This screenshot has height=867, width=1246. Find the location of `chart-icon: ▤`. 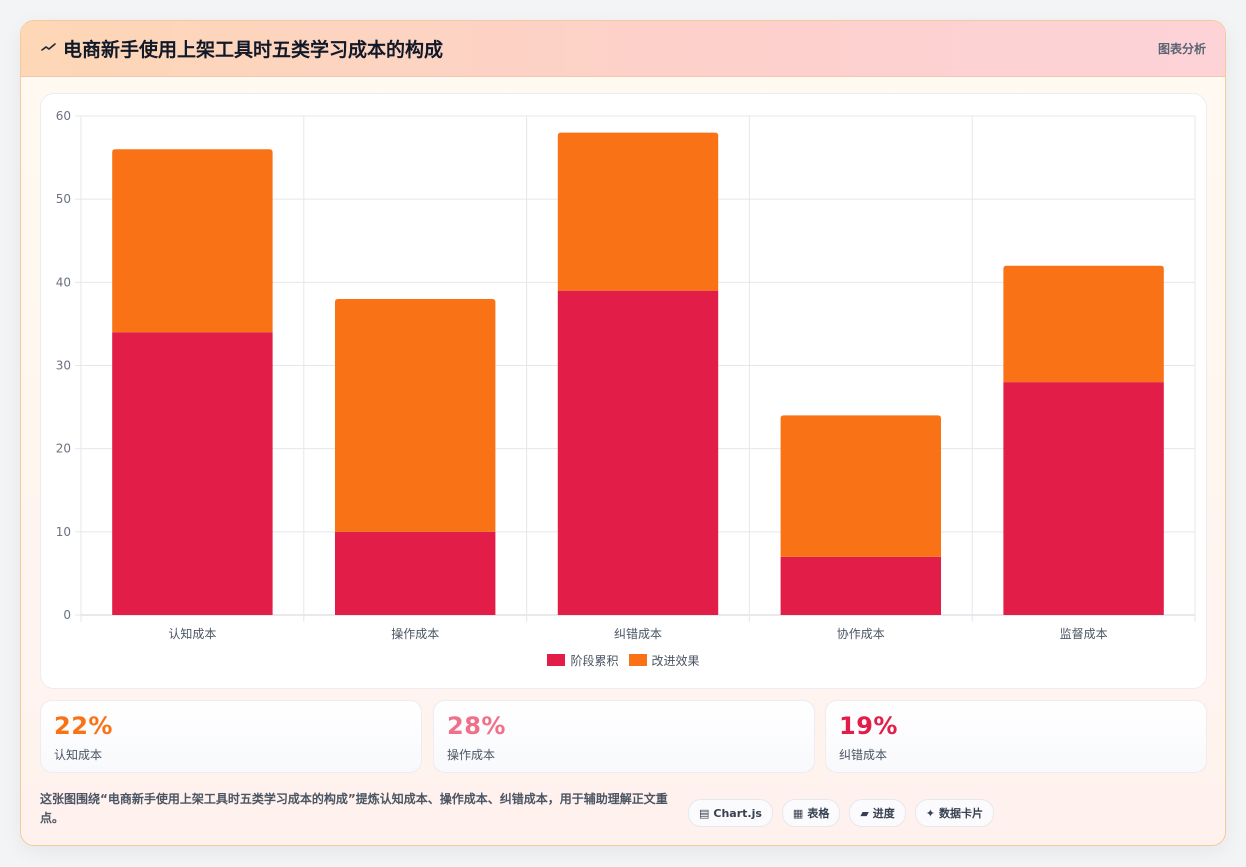

chart-icon: ▤ is located at coordinates (704, 813).